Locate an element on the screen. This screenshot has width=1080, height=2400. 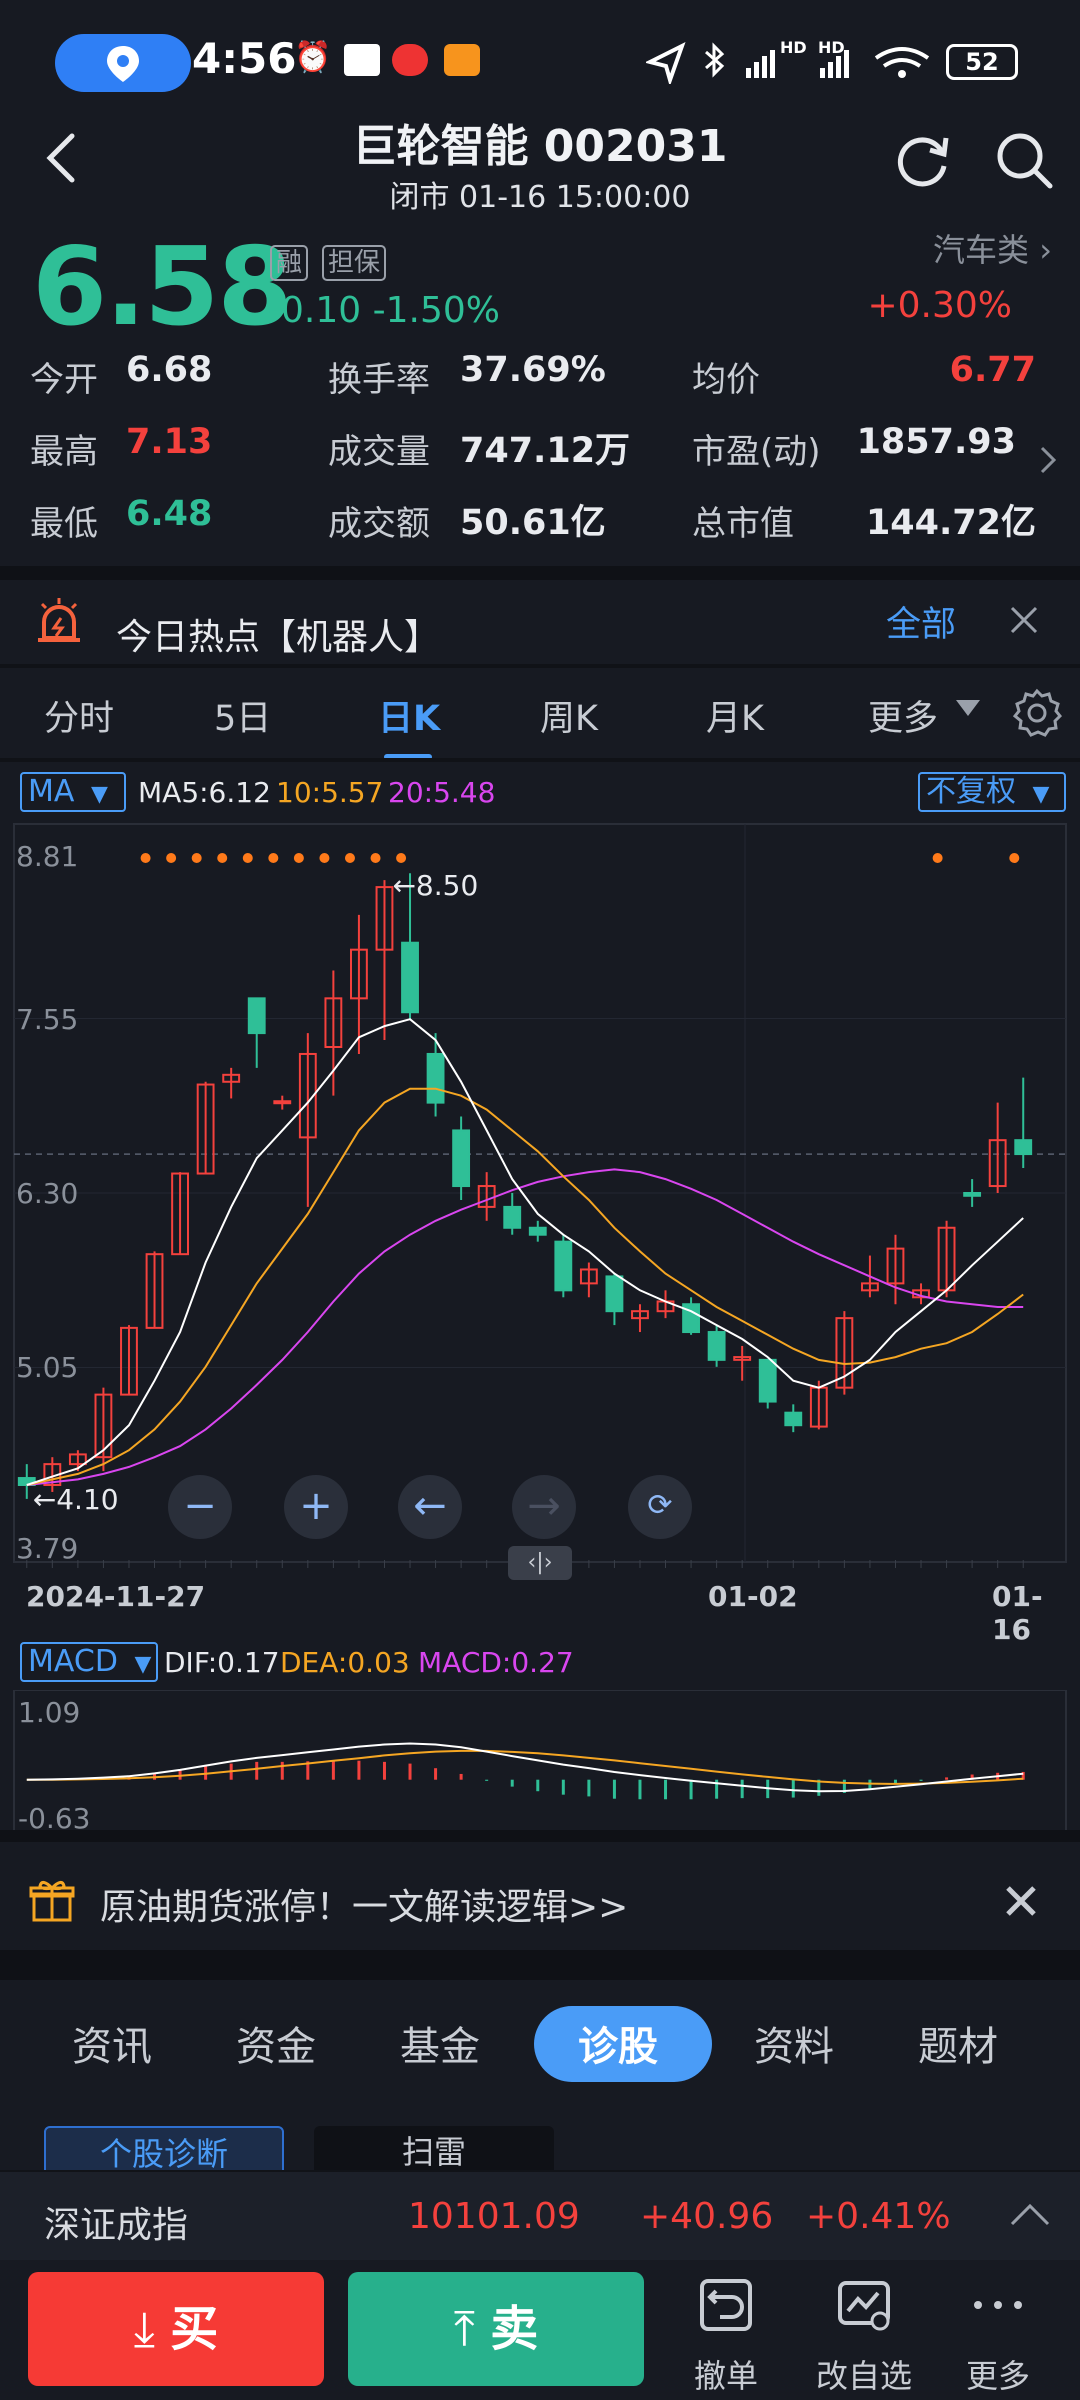
high-marker: ←8.50 is located at coordinates (435, 885).